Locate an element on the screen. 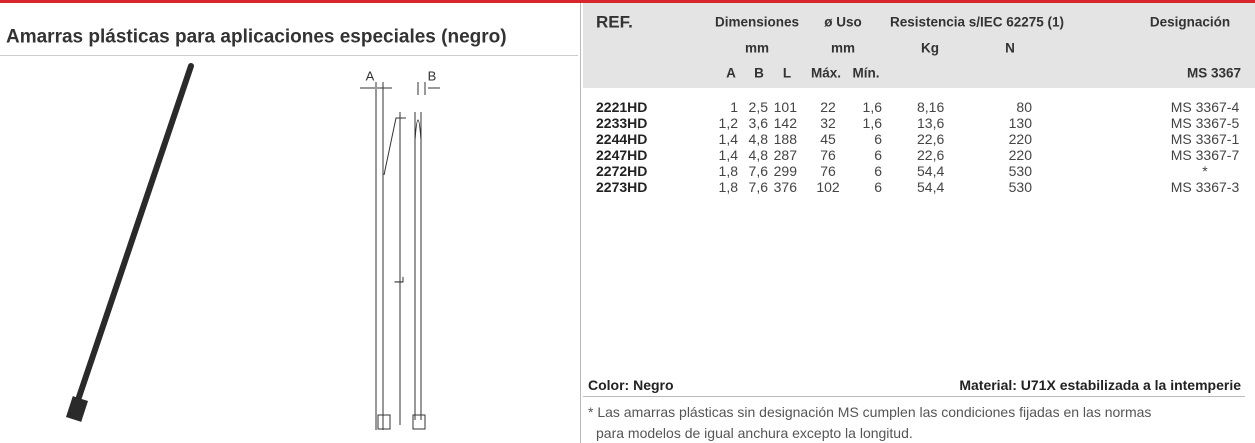 The height and width of the screenshot is (443, 1255). header-cell: ø Uso is located at coordinates (843, 22).